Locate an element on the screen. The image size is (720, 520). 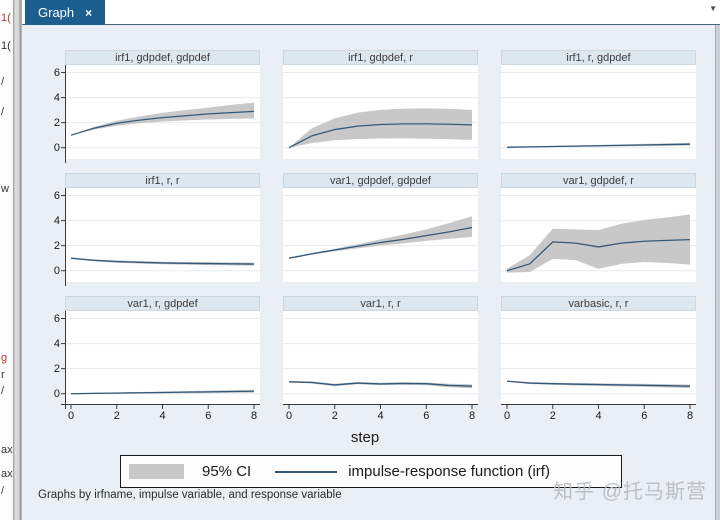
irf-panel: irf1, gdpdef, r is located at coordinates (380, 104).